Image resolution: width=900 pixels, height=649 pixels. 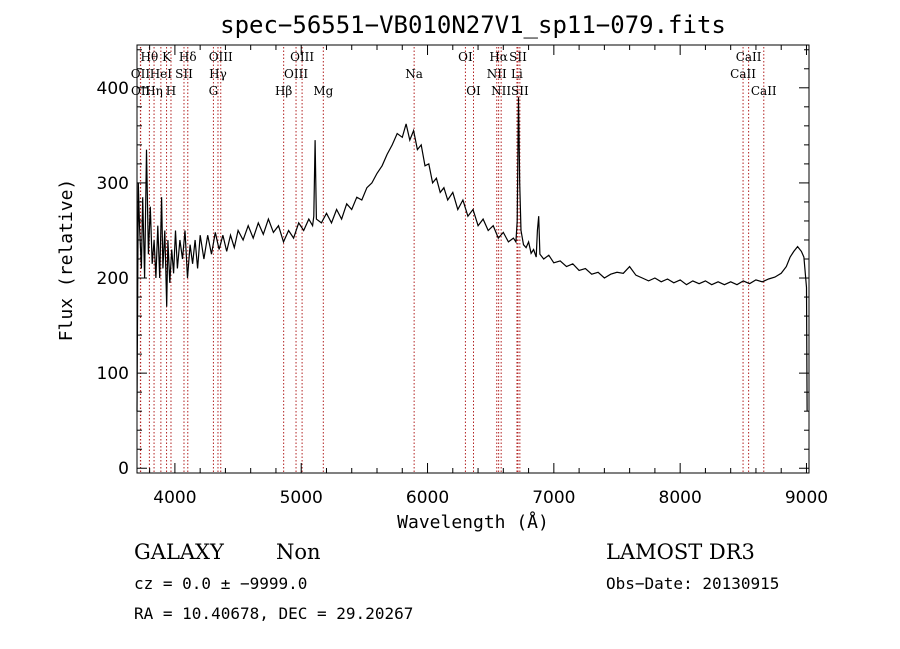 I want to click on y-tick-label: 400, so click(x=113, y=89).